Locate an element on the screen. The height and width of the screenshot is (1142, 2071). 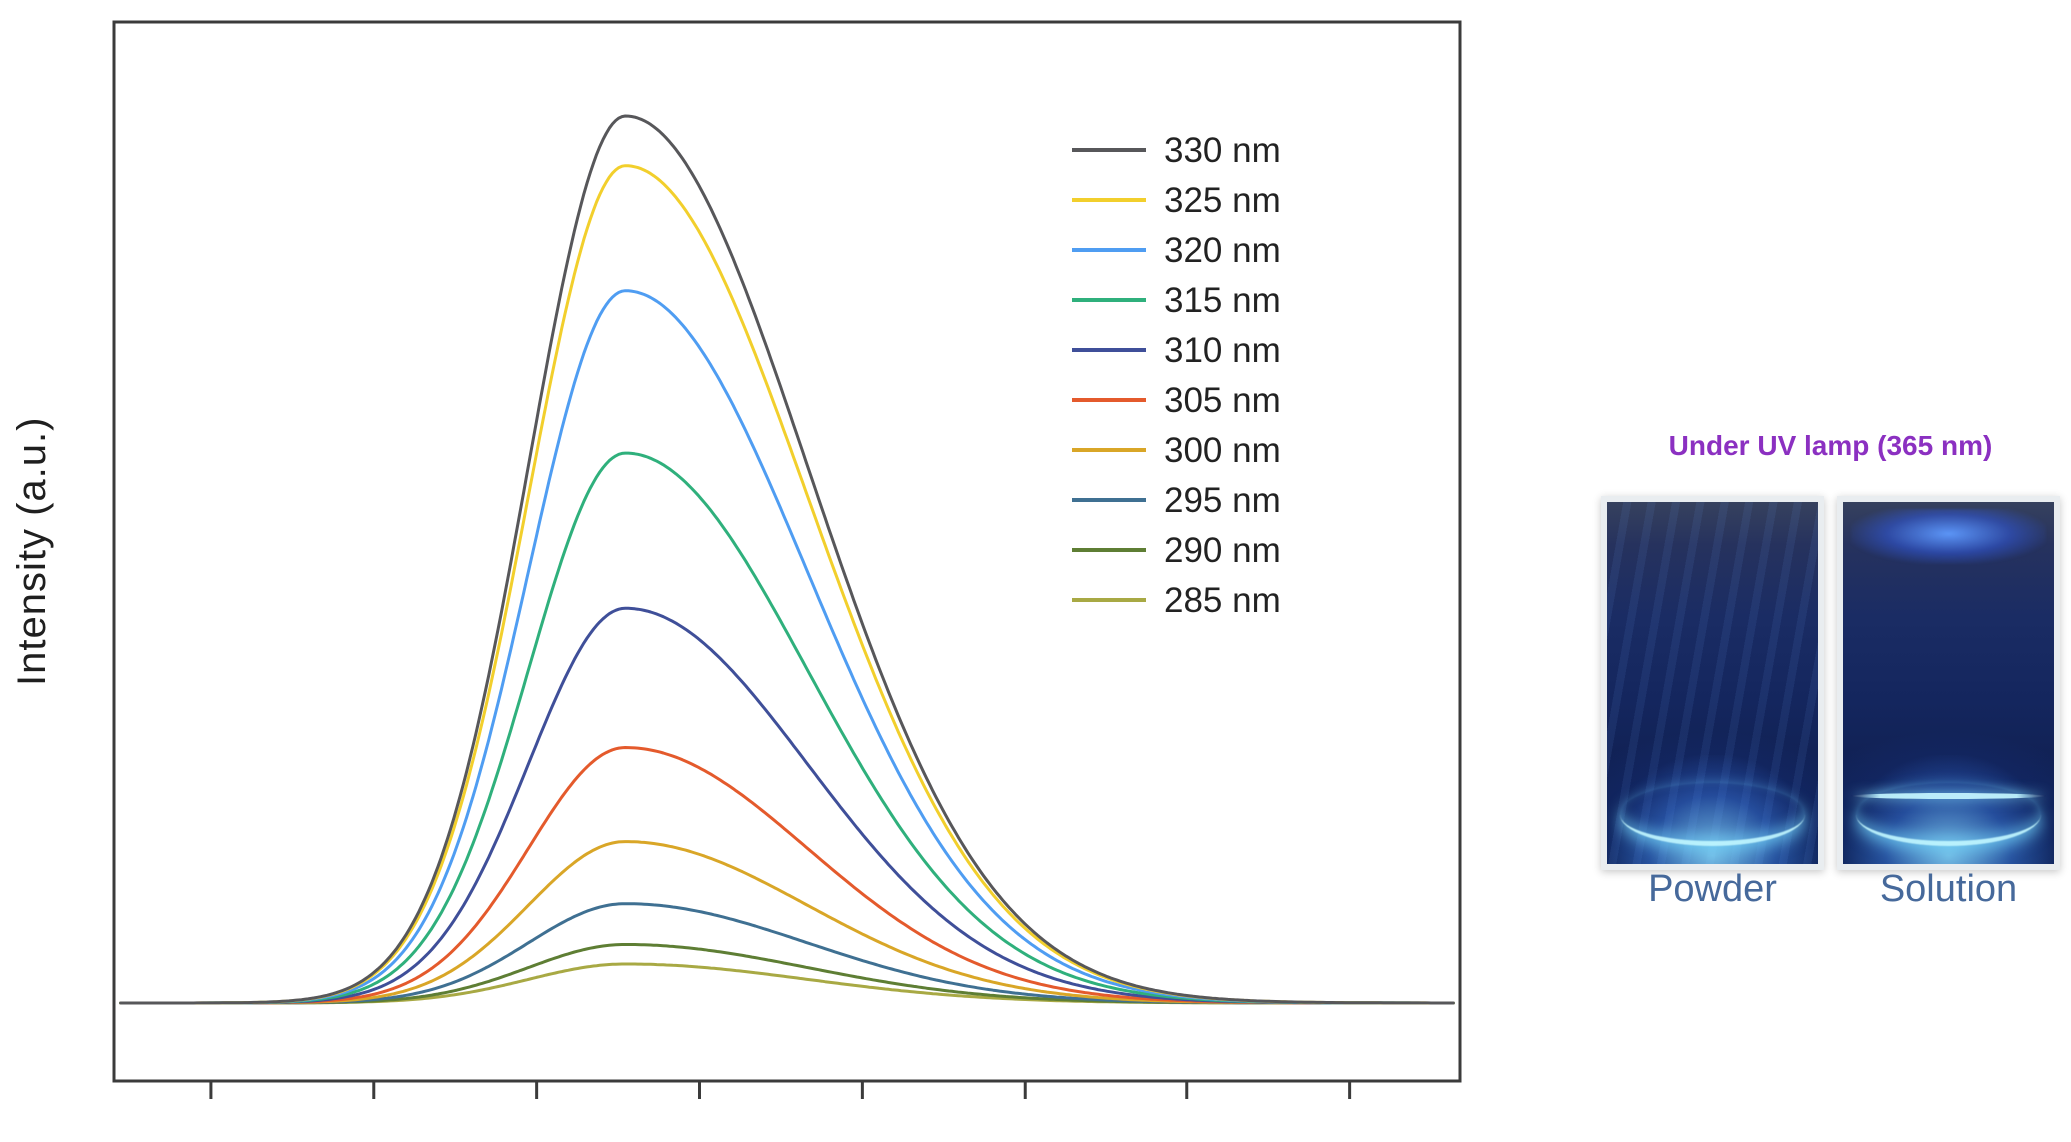
series-curve-300-nm is located at coordinates (787, 922).